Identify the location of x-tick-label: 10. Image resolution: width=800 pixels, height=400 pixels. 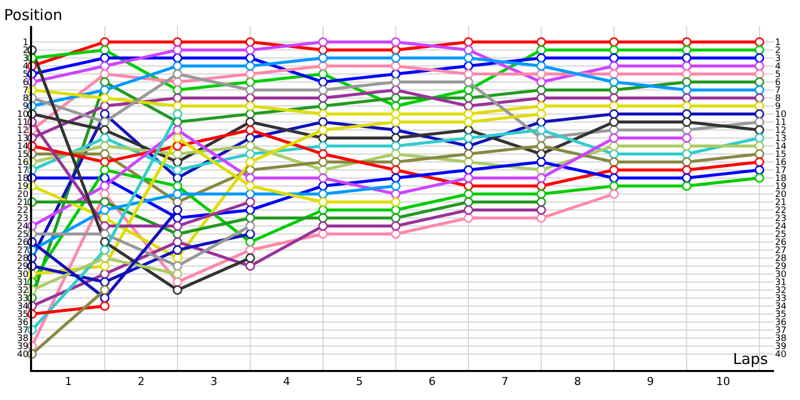
(723, 381).